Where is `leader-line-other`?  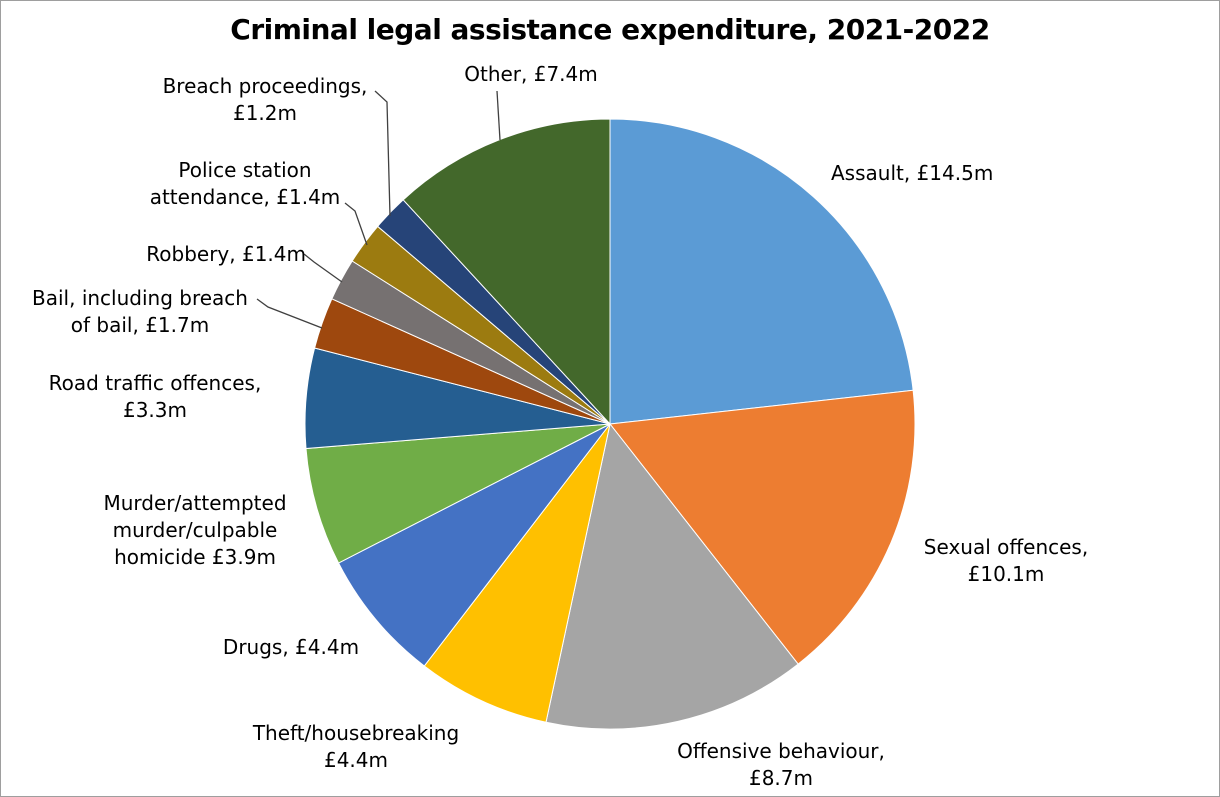 leader-line-other is located at coordinates (498, 115).